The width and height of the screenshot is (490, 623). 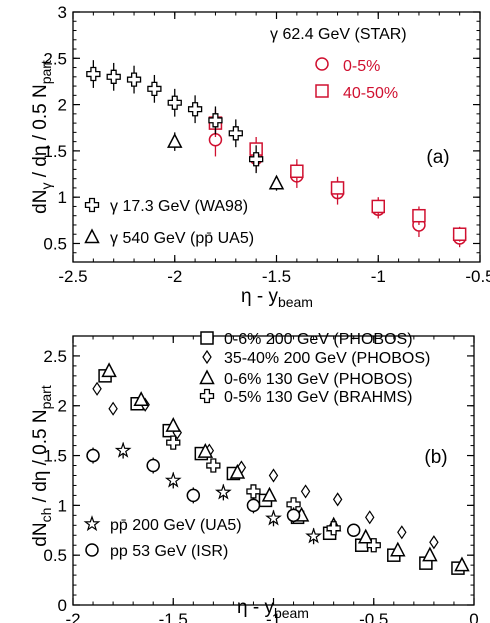 What do you see at coordinates (437, 157) in the screenshot?
I see `panel-label: (a)` at bounding box center [437, 157].